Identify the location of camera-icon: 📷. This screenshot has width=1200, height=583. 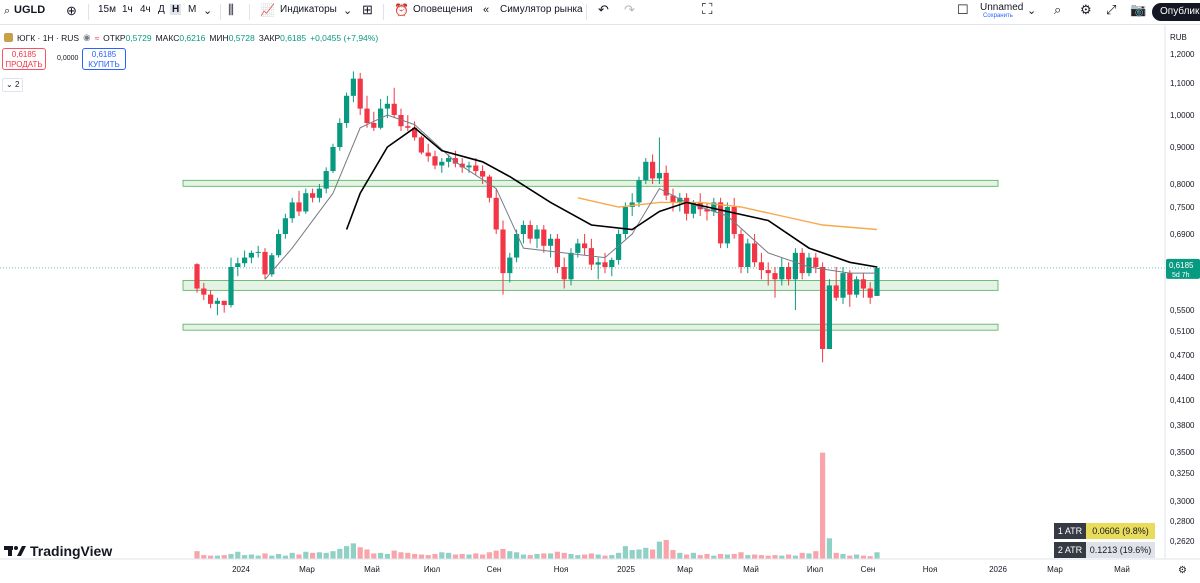
(1138, 9).